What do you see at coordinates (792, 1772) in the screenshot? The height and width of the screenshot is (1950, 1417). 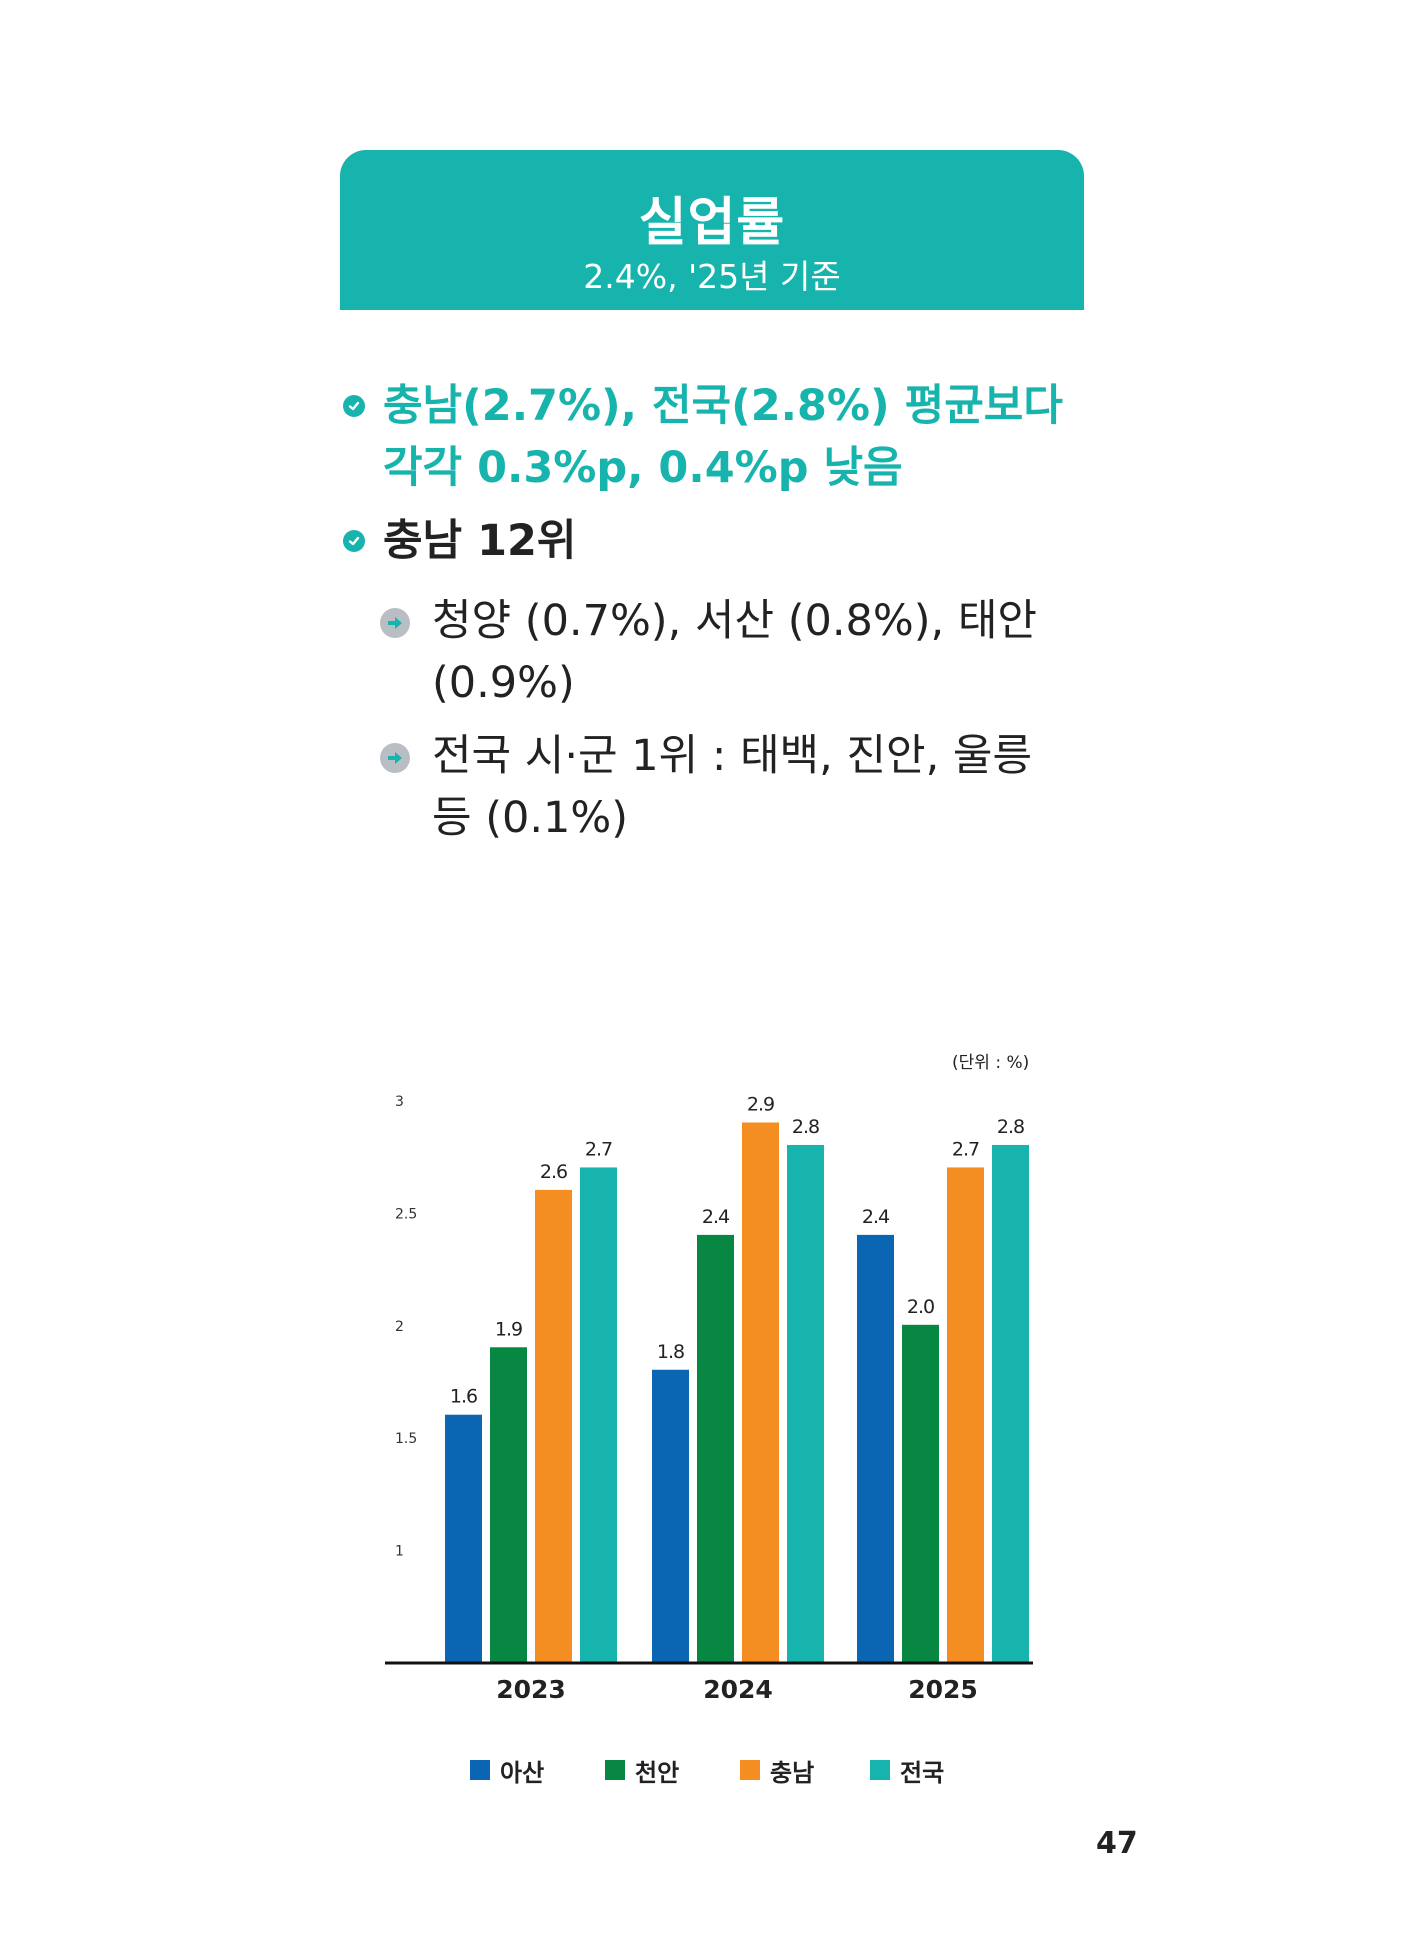 I see `legend-label: 충남` at bounding box center [792, 1772].